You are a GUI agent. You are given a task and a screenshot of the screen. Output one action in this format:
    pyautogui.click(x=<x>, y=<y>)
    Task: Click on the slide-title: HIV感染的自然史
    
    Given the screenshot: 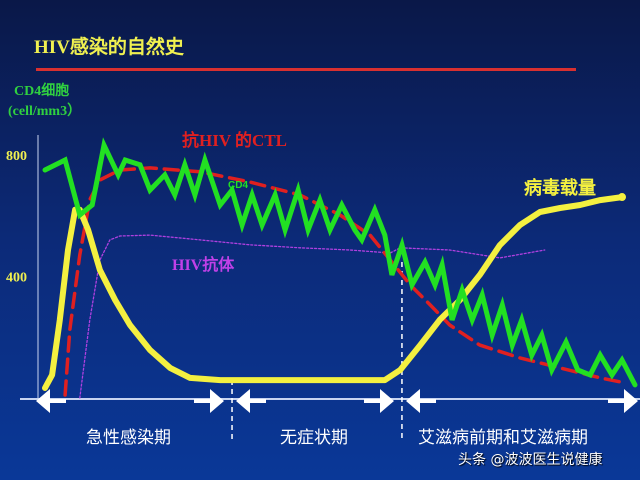 What is the action you would take?
    pyautogui.click(x=109, y=47)
    